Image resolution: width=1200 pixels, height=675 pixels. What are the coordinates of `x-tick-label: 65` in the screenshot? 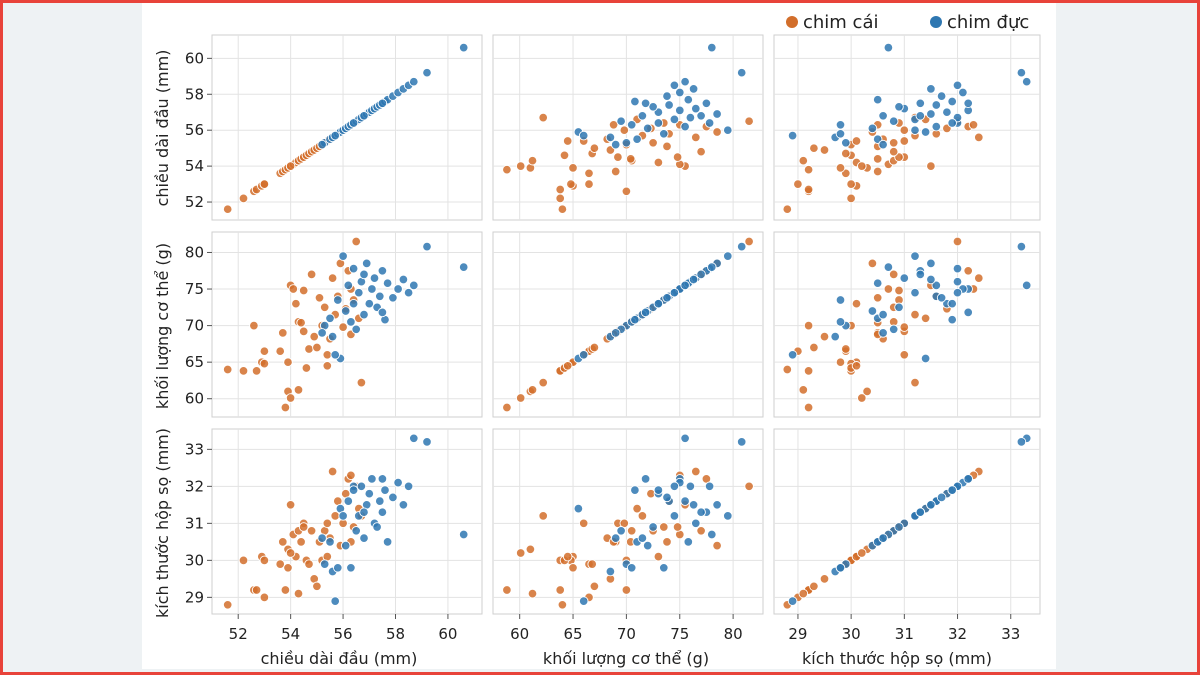 It's located at (572, 634).